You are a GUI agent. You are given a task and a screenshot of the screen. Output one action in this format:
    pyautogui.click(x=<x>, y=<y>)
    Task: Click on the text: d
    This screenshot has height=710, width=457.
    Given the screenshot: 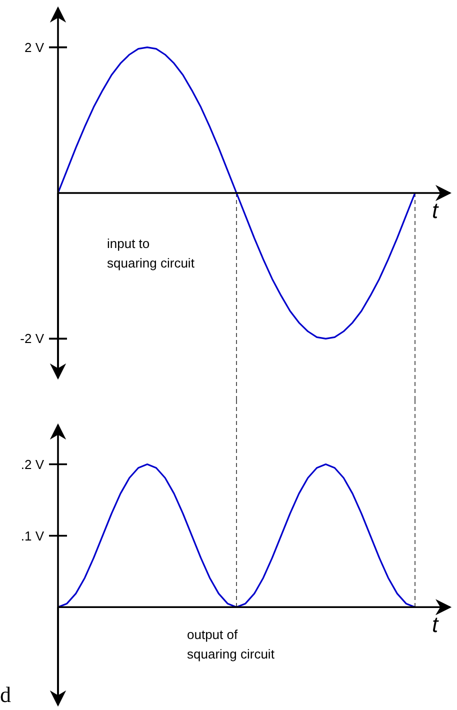 What is the action you would take?
    pyautogui.click(x=5, y=694)
    